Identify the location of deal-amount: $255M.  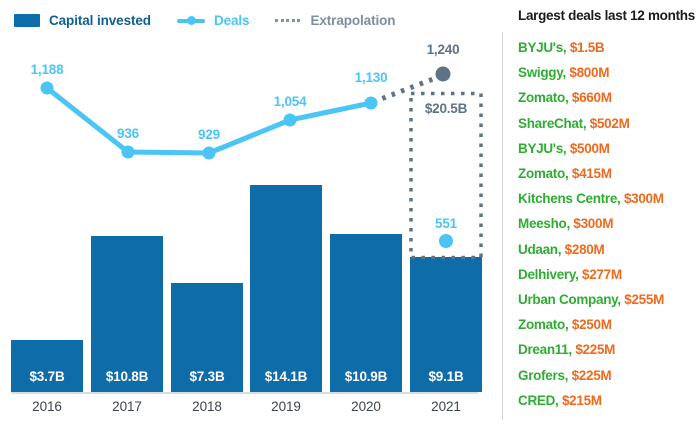
(644, 300).